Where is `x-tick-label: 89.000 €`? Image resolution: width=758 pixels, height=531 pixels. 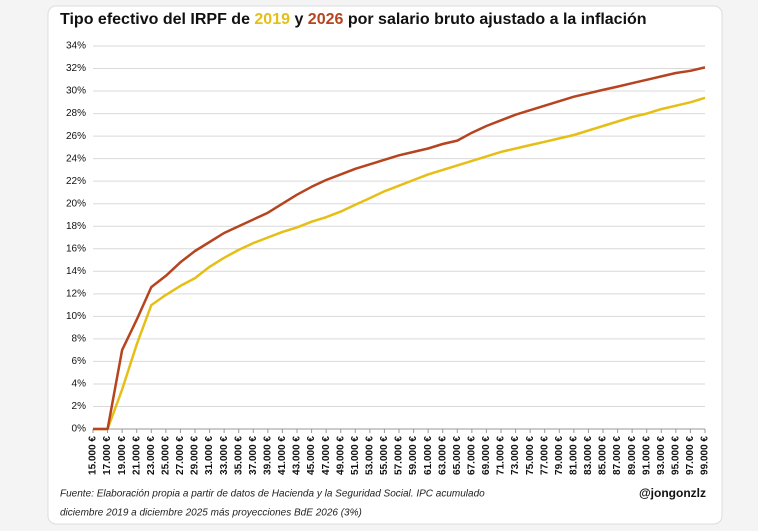
x-tick-label: 89.000 € is located at coordinates (632, 455).